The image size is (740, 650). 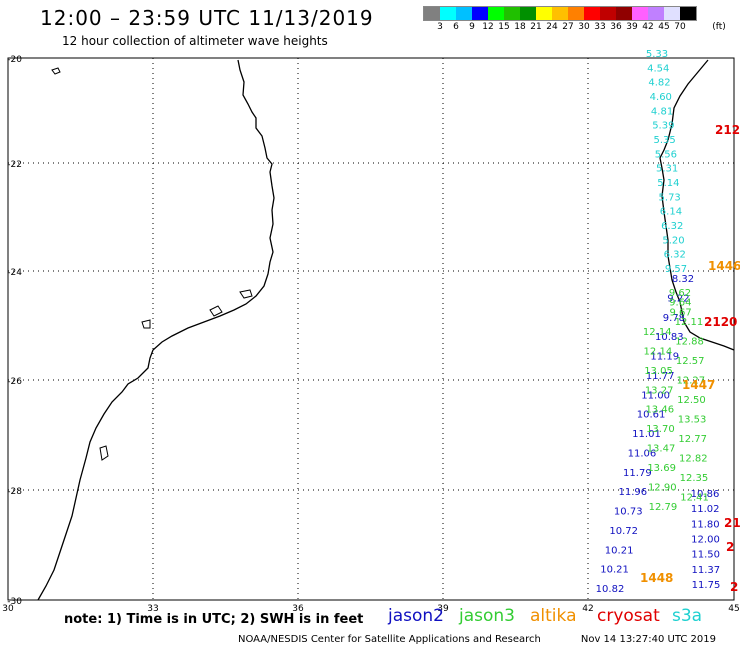 What do you see at coordinates (697, 205) in the screenshot?
I see `madagascar-coastline` at bounding box center [697, 205].